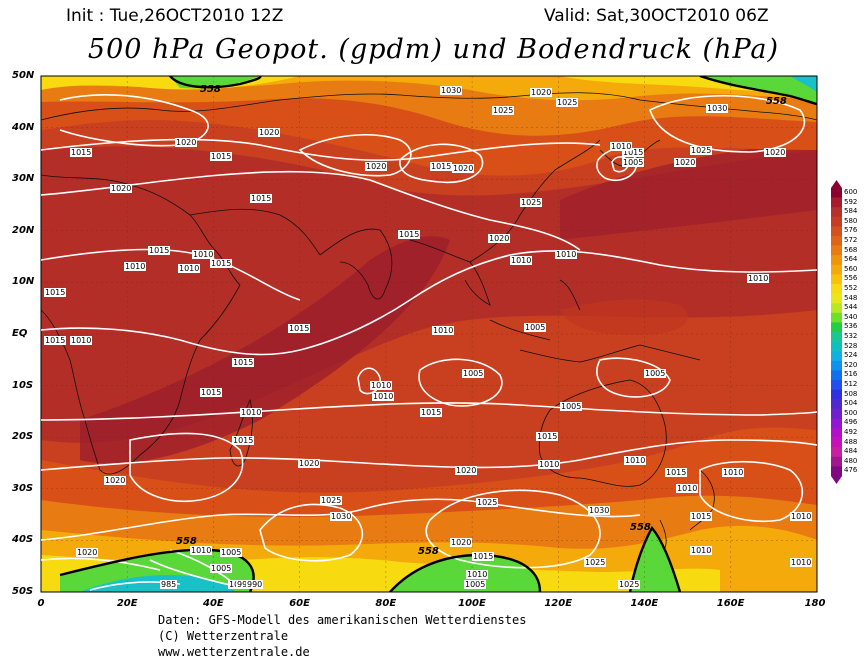  Describe the element at coordinates (23, 437) in the screenshot. I see `latitude-label: 20S` at that location.